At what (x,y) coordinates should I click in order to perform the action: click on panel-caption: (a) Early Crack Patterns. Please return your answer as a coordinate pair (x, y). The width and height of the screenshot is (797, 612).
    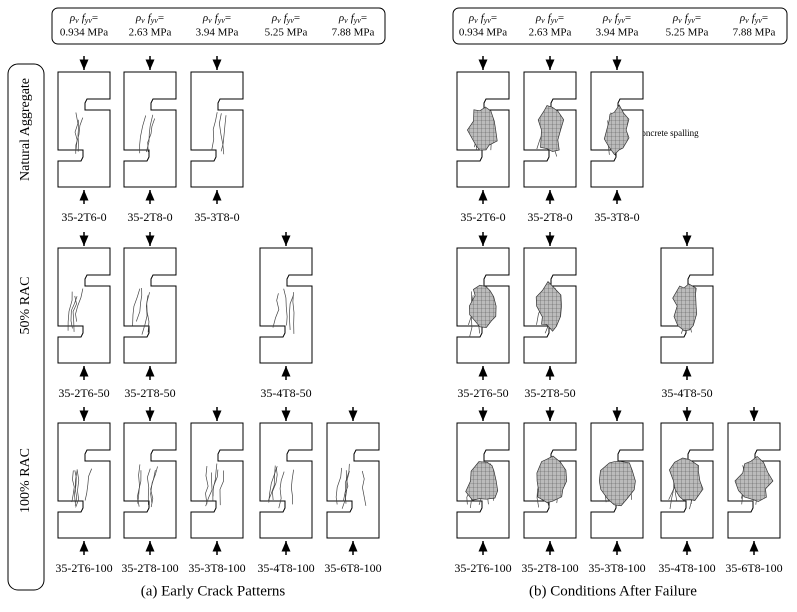
    Looking at the image, I should click on (213, 591).